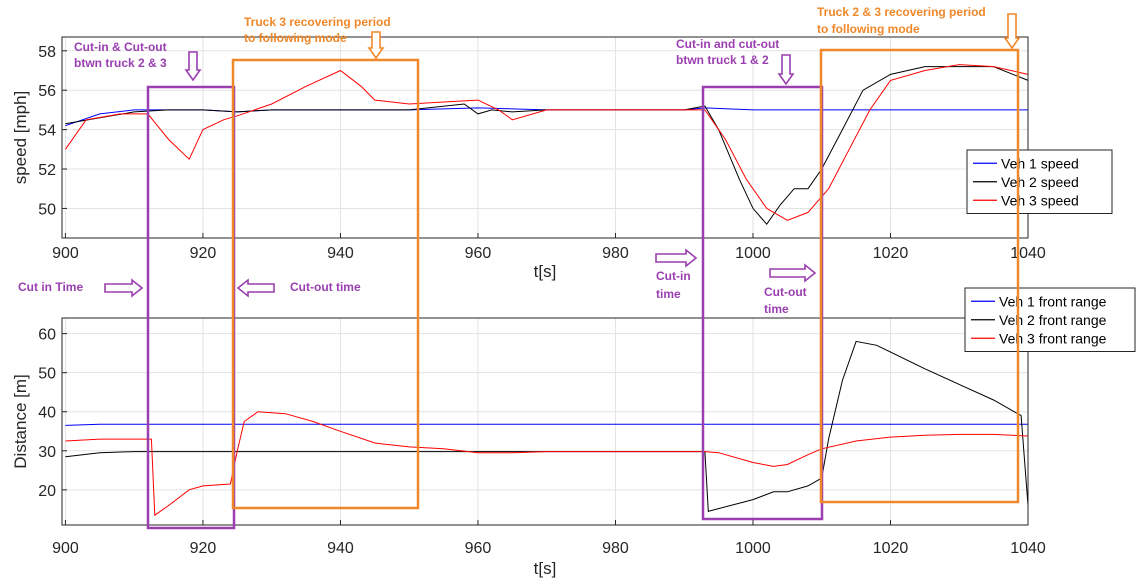 The height and width of the screenshot is (580, 1136). Describe the element at coordinates (727, 44) in the screenshot. I see `annotation-cutin-12-line1: Cut-in and cut-out` at that location.